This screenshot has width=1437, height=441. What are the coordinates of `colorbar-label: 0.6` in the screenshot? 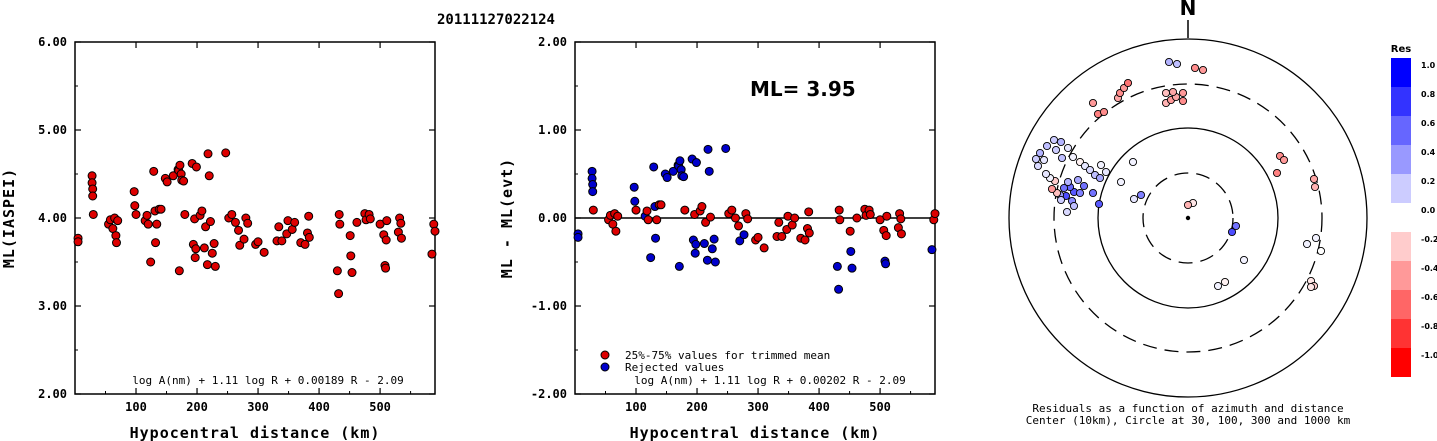 It's located at (1428, 123).